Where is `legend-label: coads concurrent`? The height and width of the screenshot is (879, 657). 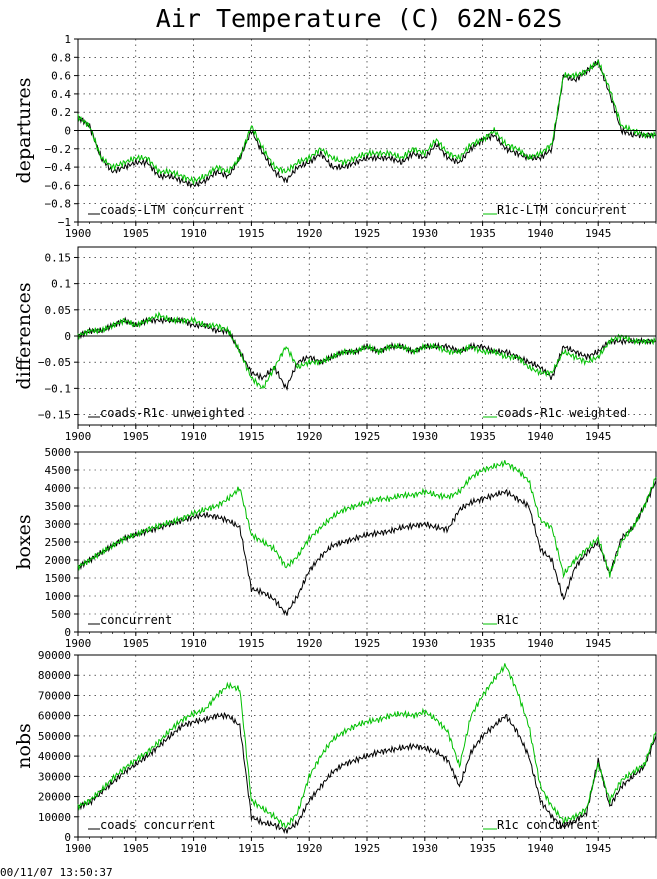 legend-label: coads concurrent is located at coordinates (158, 825).